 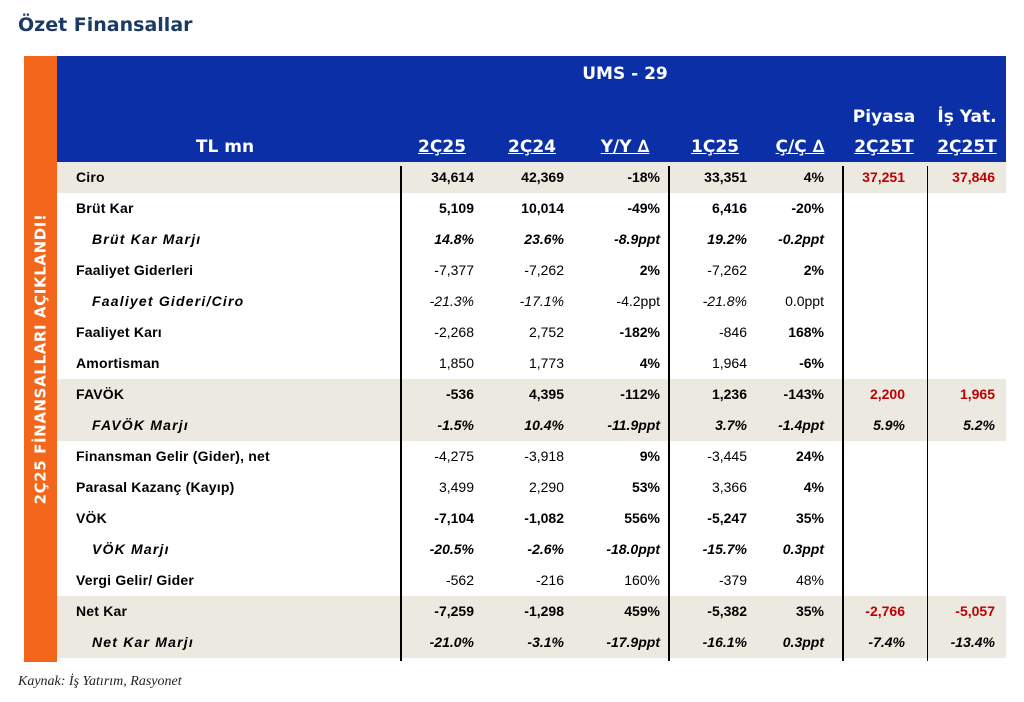 I want to click on table-row: Brüt Kar 5,109 10,014 -49% 6,416 -20%, so click(x=531, y=208).